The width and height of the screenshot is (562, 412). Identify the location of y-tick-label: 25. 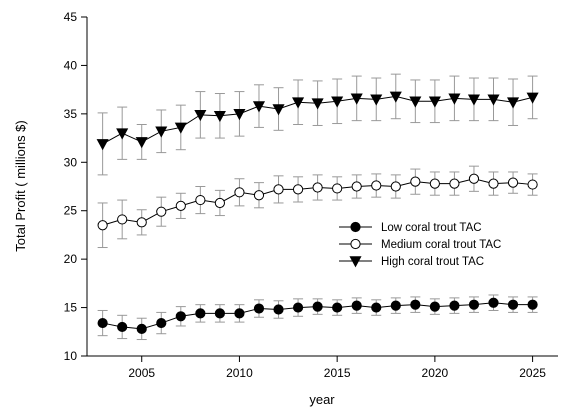
(71, 211).